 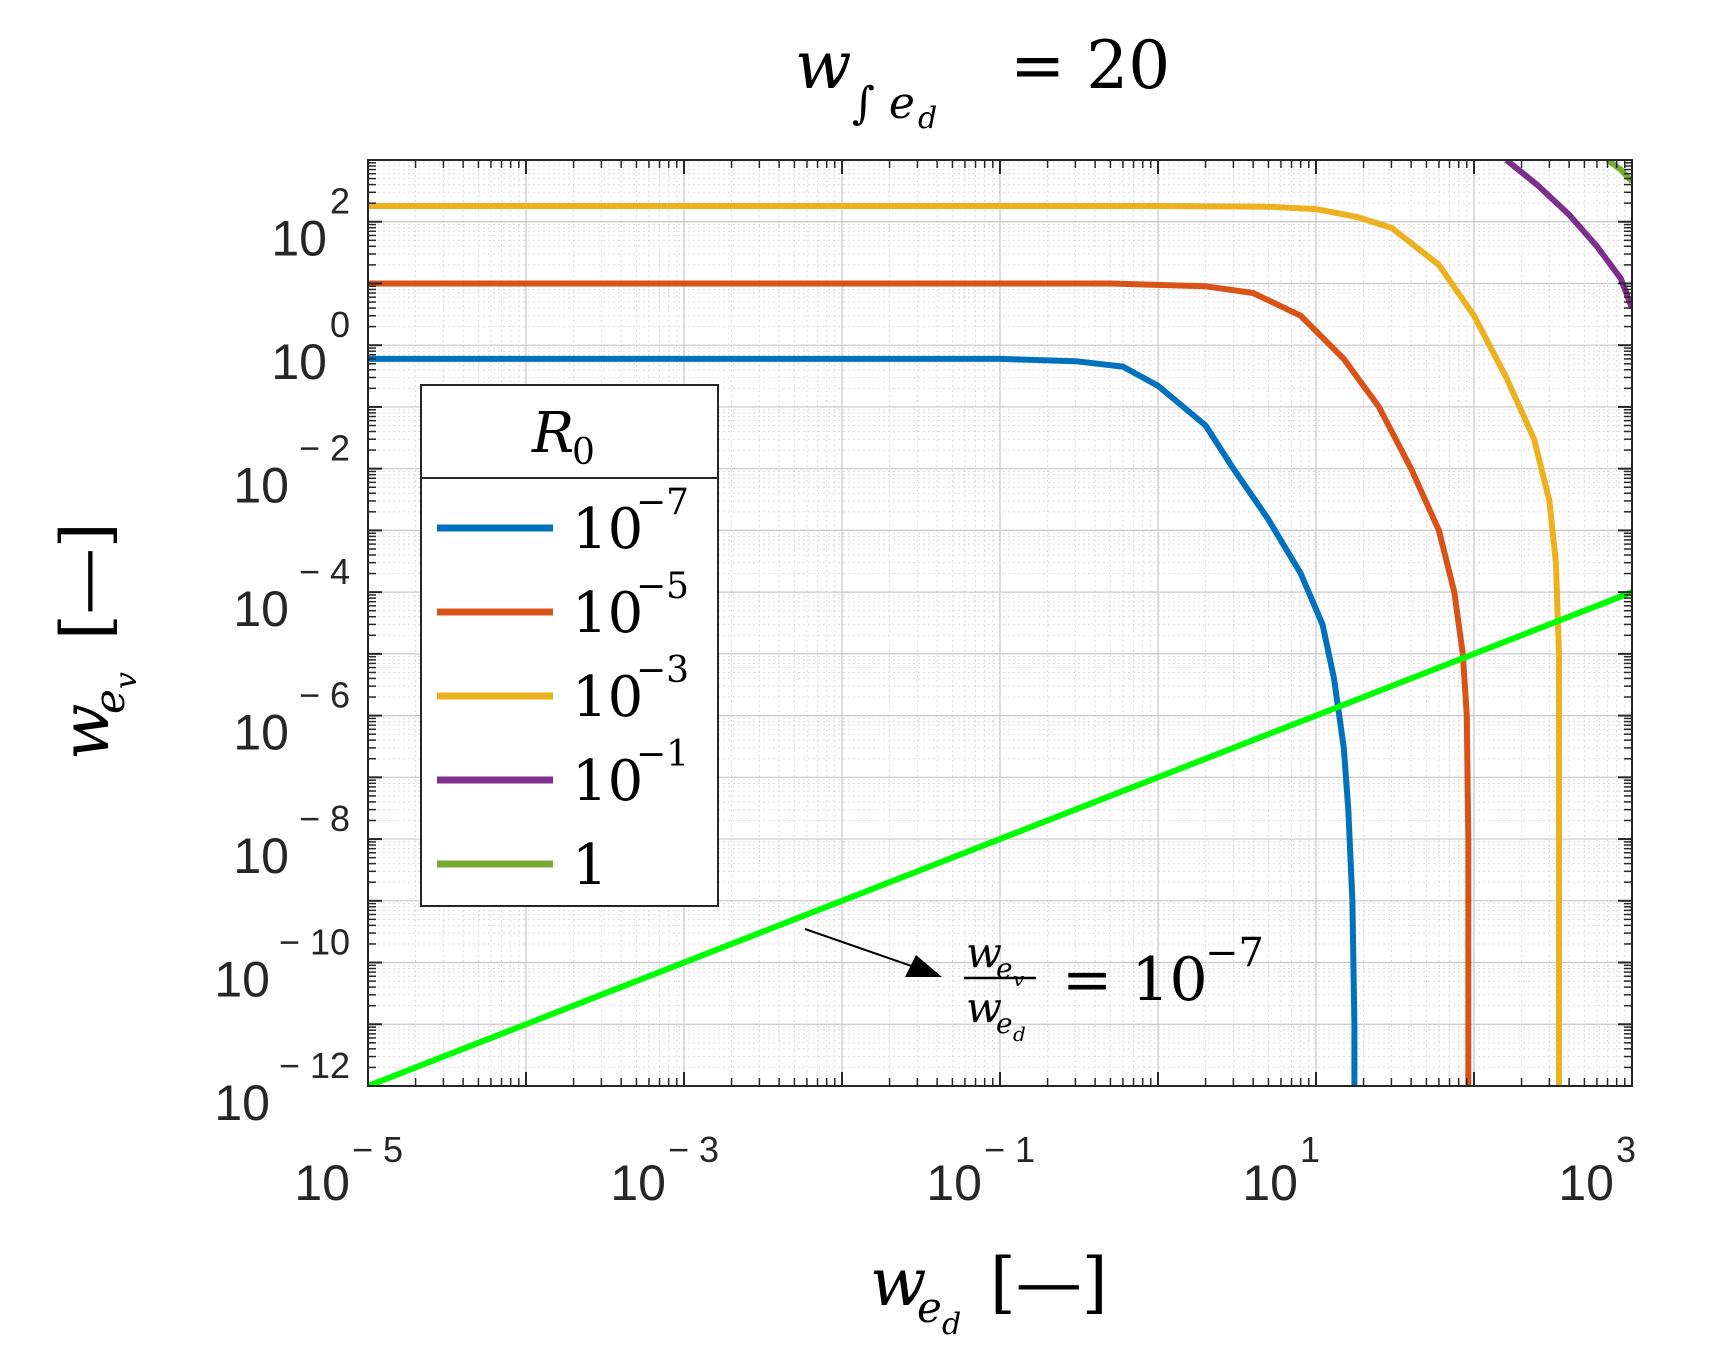 I want to click on x-tick-label: 10− 3, so click(x=664, y=1170).